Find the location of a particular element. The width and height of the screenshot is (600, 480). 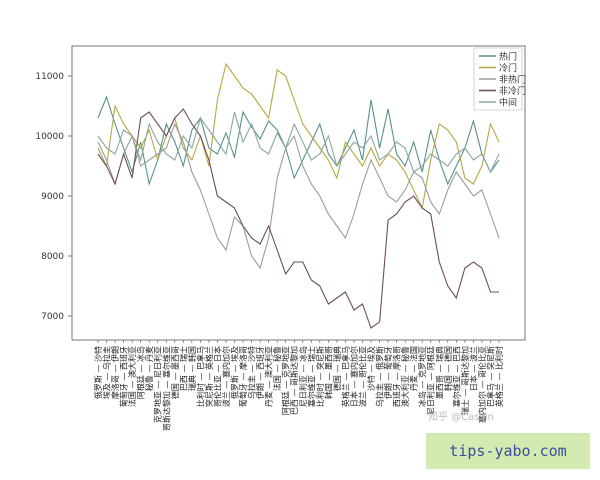

legend-label: 非冷门 is located at coordinates (512, 91).